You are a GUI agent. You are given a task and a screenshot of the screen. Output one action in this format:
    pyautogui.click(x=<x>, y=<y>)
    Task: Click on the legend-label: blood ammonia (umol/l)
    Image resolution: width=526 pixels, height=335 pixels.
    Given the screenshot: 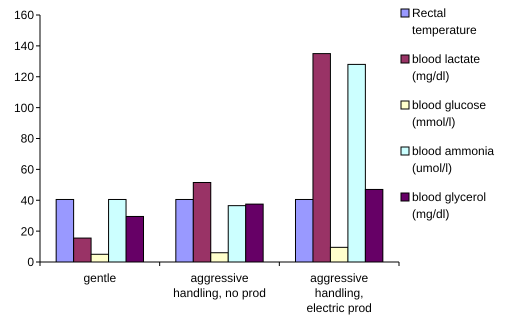 What is the action you would take?
    pyautogui.click(x=453, y=159)
    